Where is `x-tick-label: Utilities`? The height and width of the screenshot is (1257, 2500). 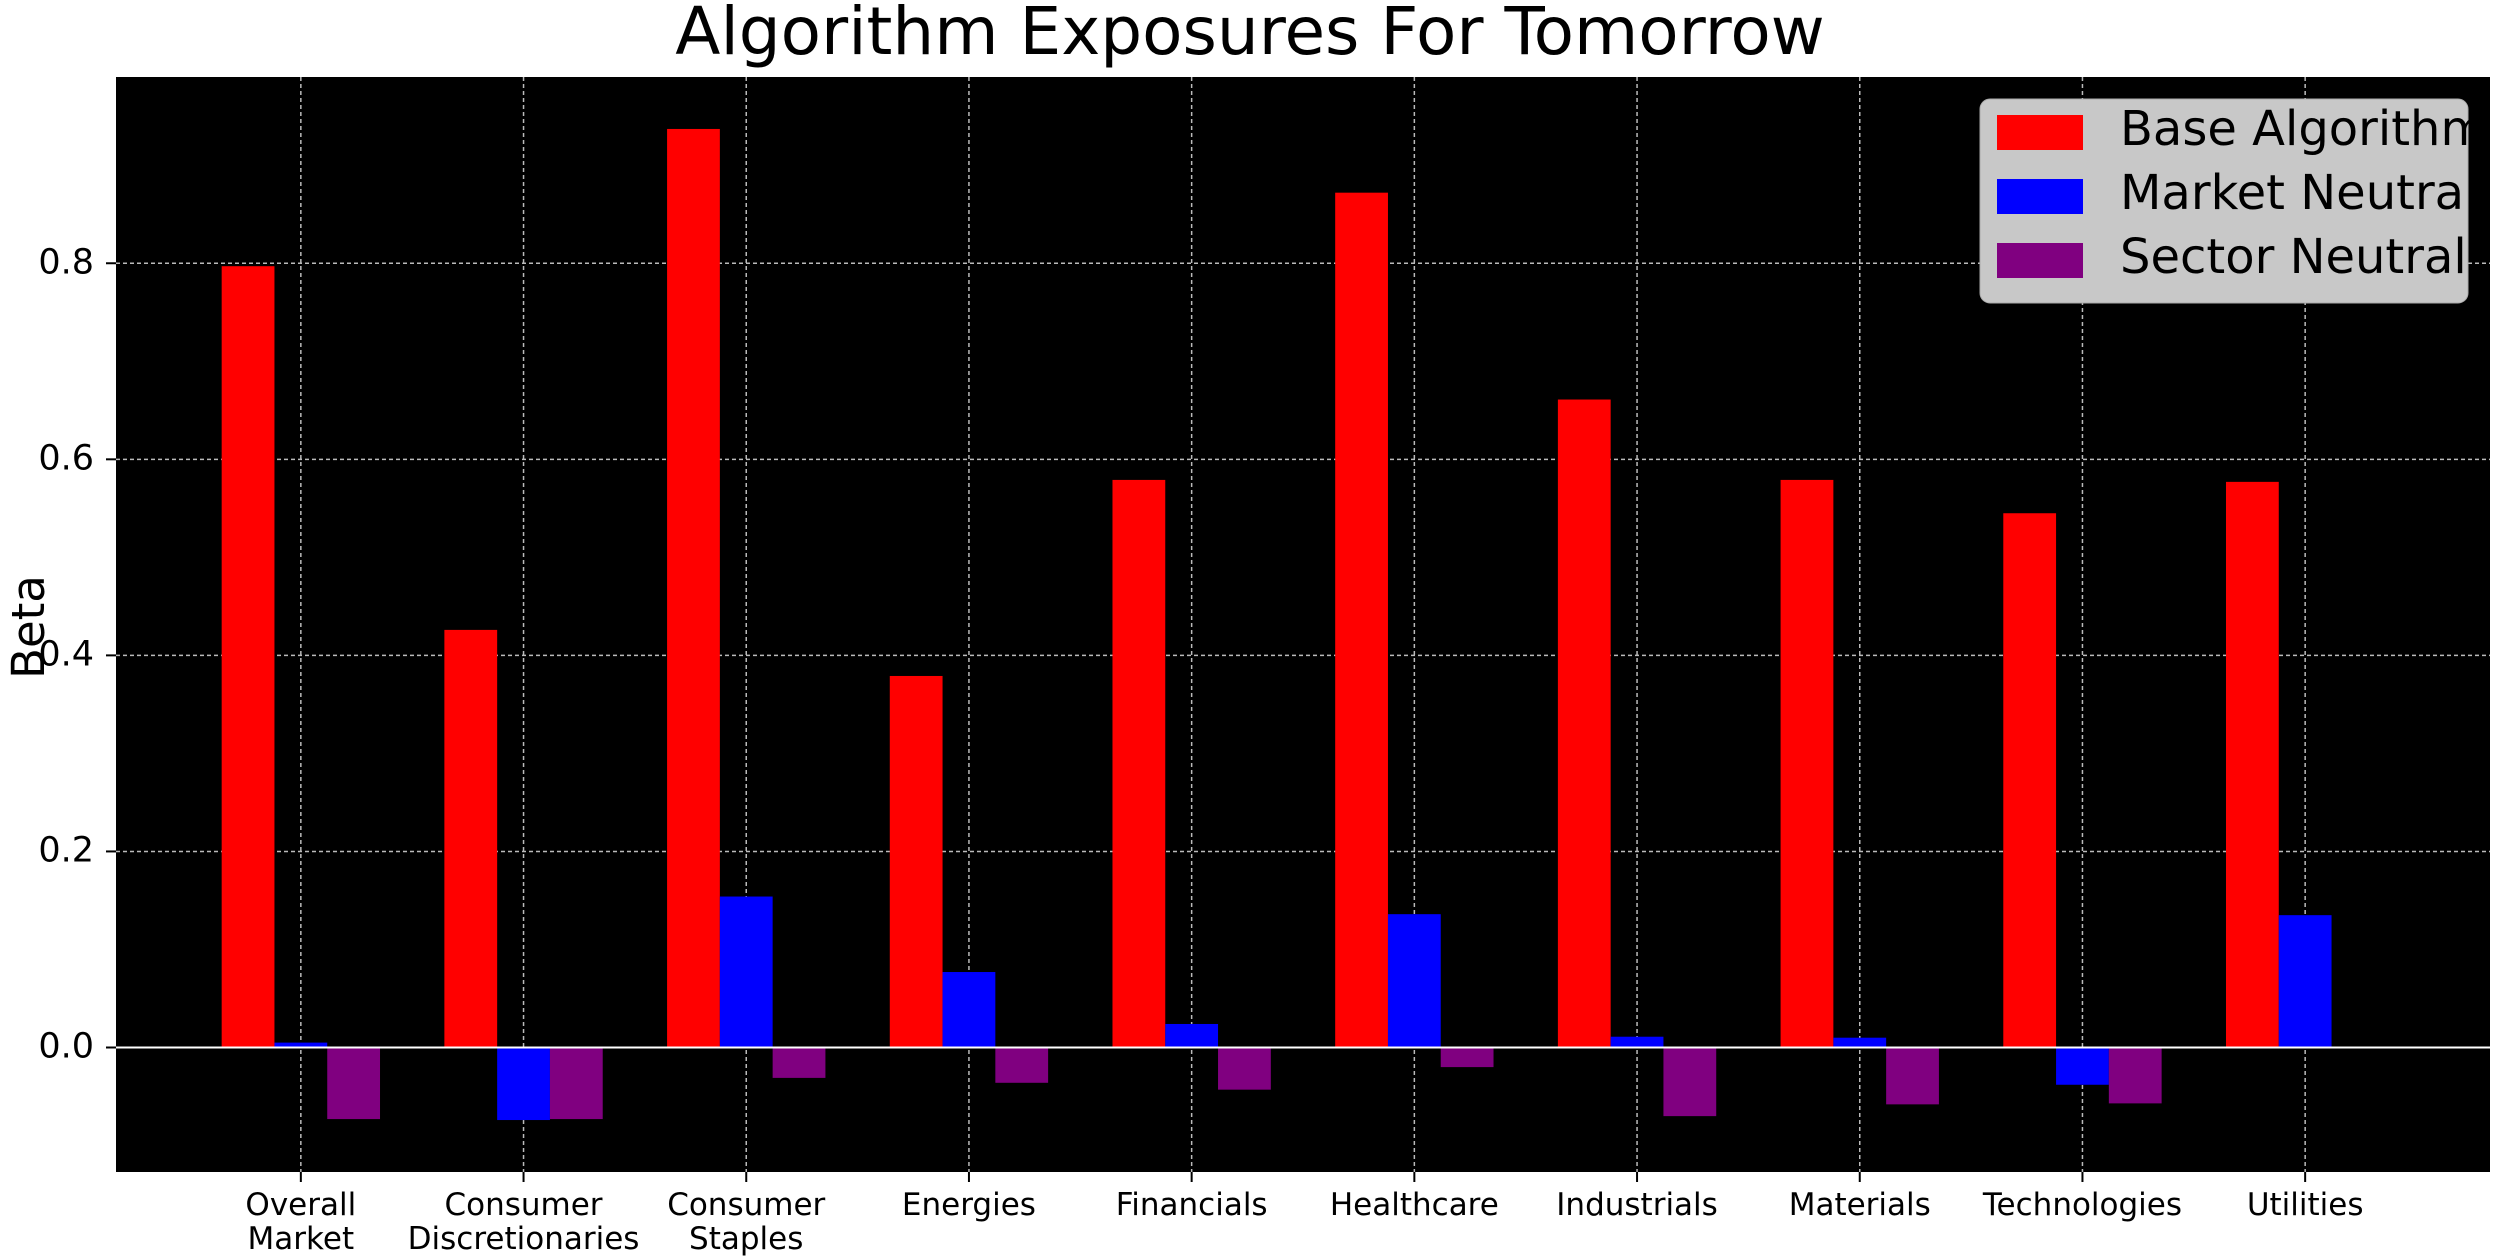 x-tick-label: Utilities is located at coordinates (2305, 1205).